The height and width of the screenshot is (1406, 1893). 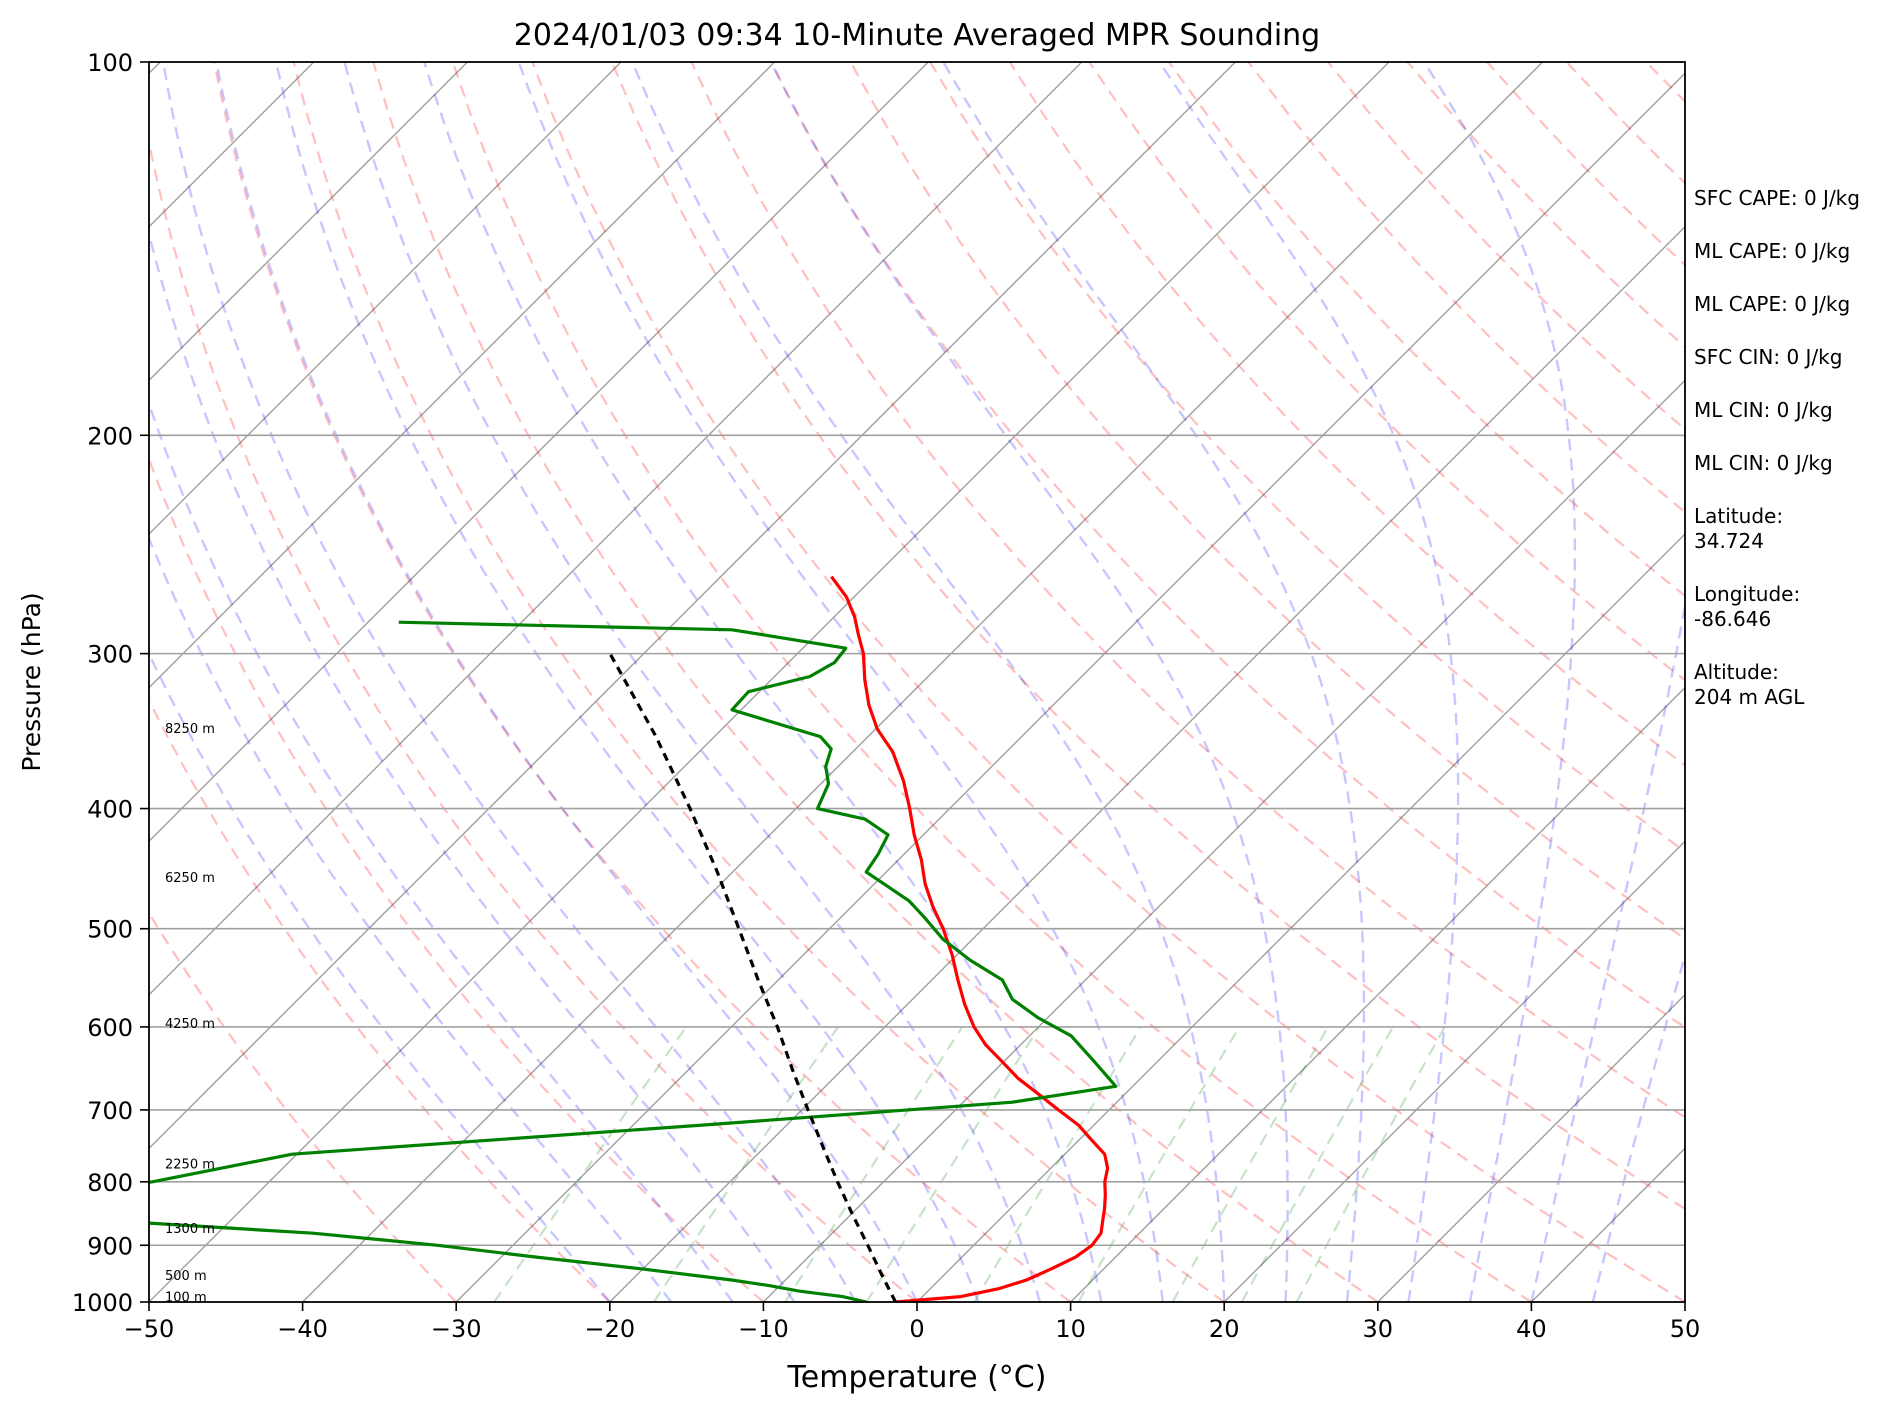 What do you see at coordinates (190, 878) in the screenshot?
I see `height-label: 6250 m` at bounding box center [190, 878].